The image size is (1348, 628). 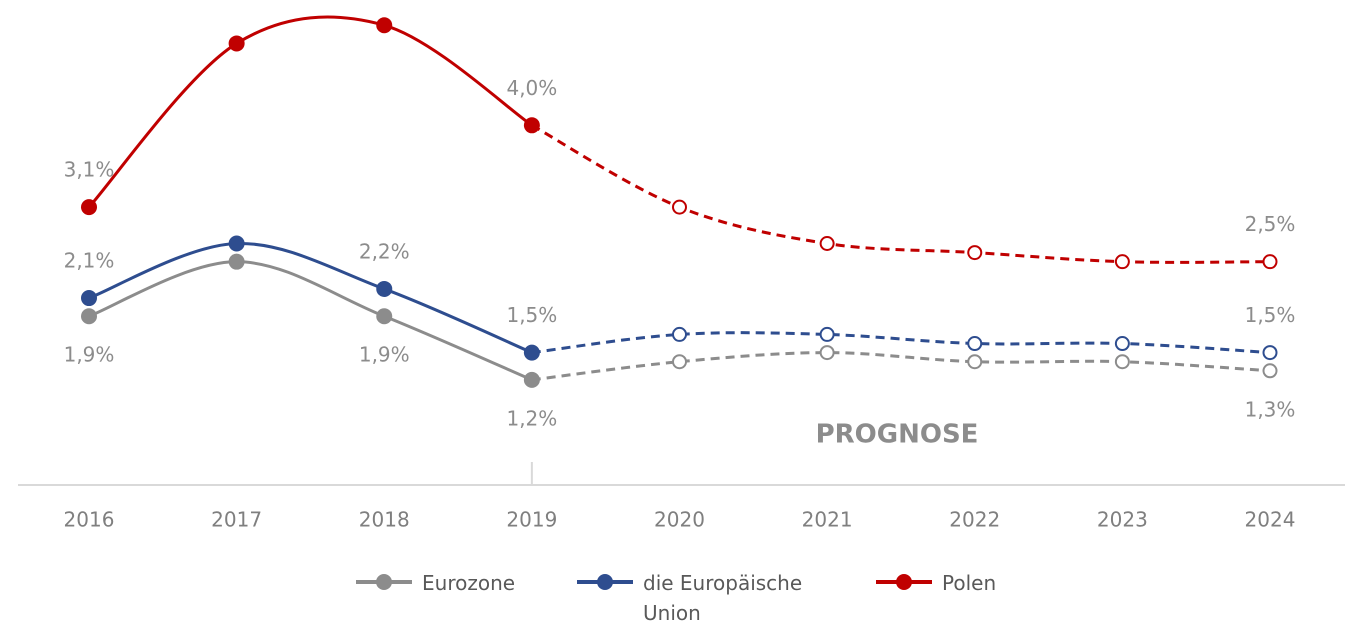 I want to click on legend-item: Polen, so click(x=989, y=583).